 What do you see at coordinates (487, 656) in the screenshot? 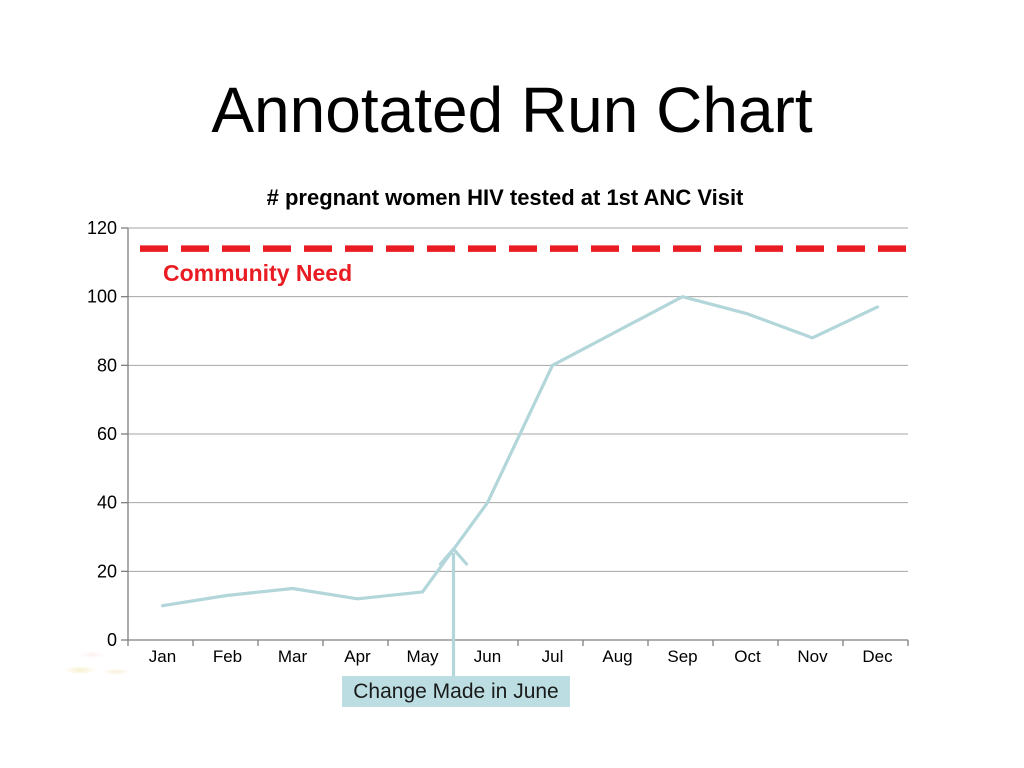
I see `x-axis-tick-label: Jun` at bounding box center [487, 656].